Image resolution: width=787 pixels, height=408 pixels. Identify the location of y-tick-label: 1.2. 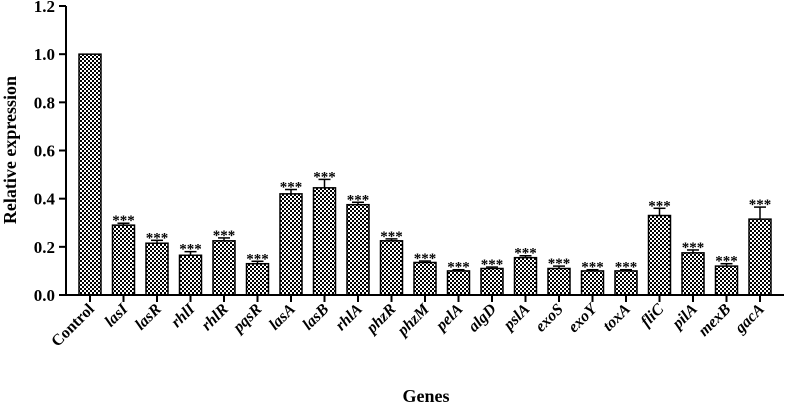
(44, 8).